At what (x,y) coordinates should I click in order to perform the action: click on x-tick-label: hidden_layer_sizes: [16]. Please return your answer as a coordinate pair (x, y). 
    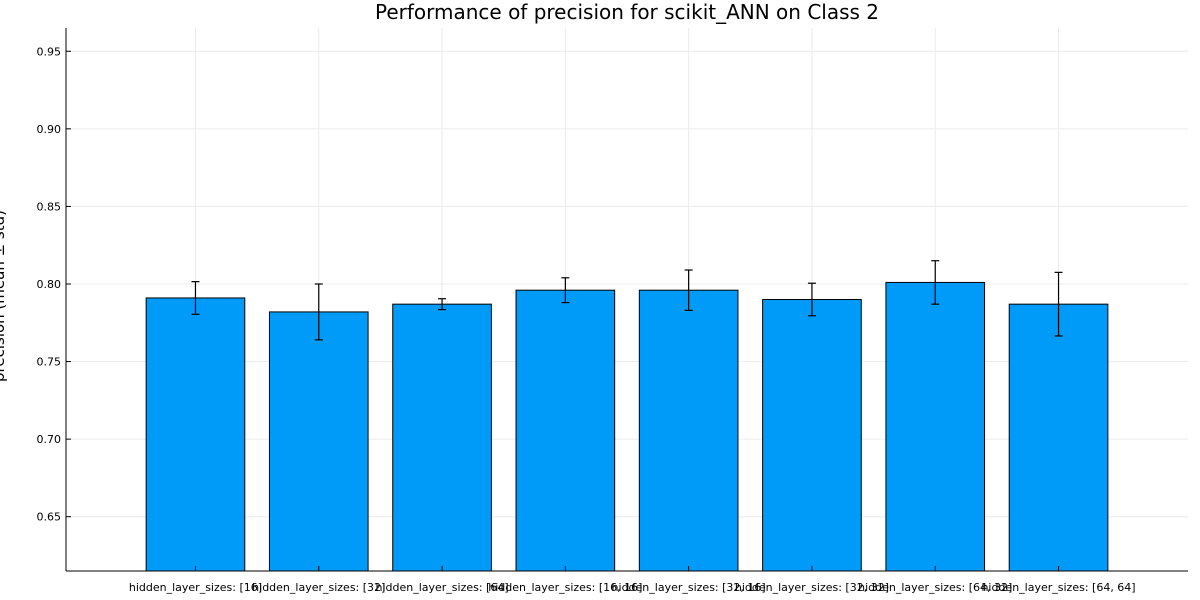
    Looking at the image, I should click on (195, 587).